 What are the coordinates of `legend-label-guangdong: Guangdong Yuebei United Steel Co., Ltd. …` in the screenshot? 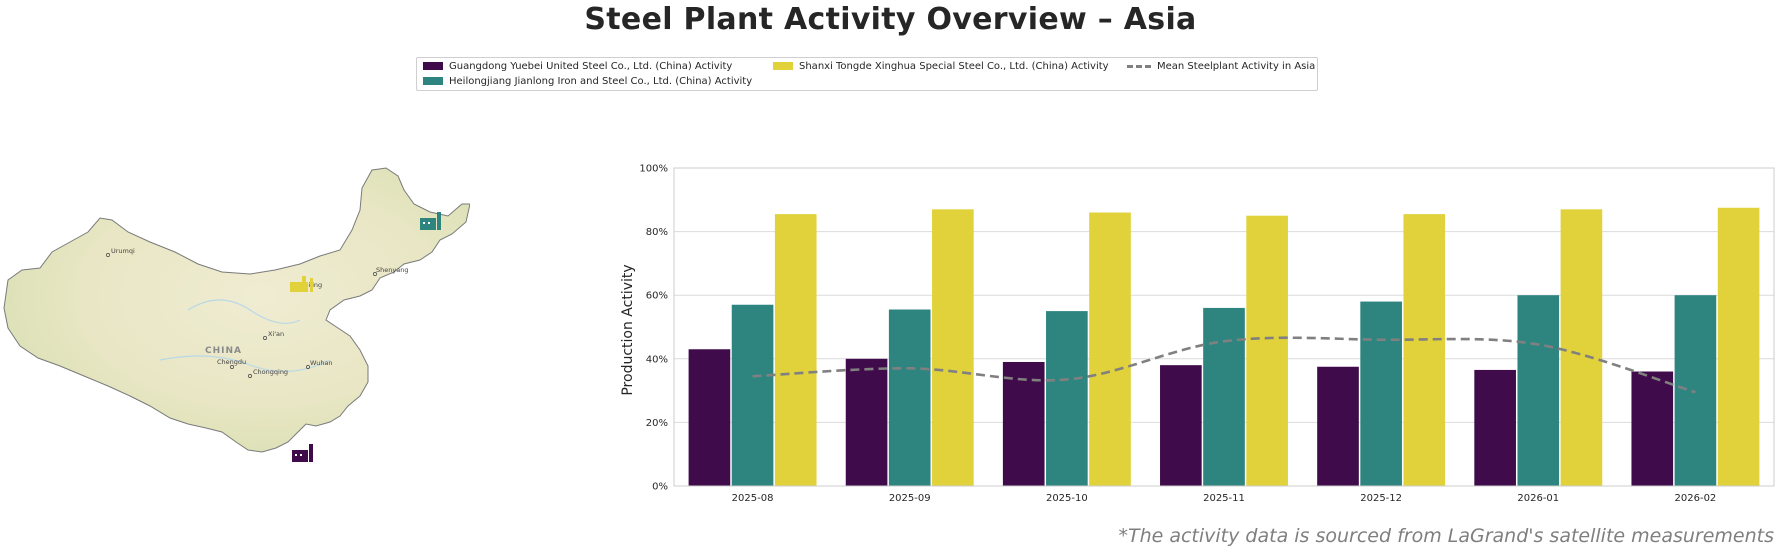 It's located at (591, 66).